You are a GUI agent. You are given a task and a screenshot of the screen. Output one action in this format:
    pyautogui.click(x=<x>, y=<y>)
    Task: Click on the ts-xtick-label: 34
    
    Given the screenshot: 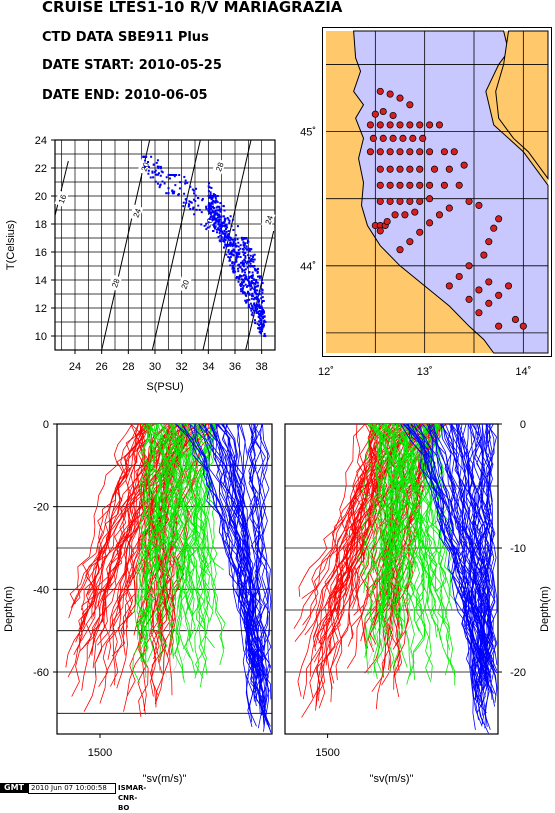 What is the action you would take?
    pyautogui.click(x=208, y=367)
    